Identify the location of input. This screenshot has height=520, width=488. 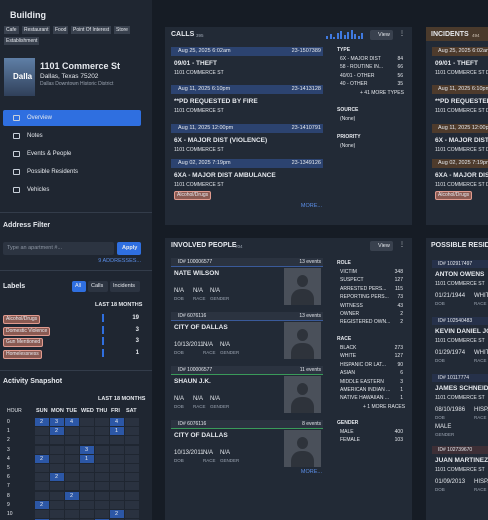
(58, 248).